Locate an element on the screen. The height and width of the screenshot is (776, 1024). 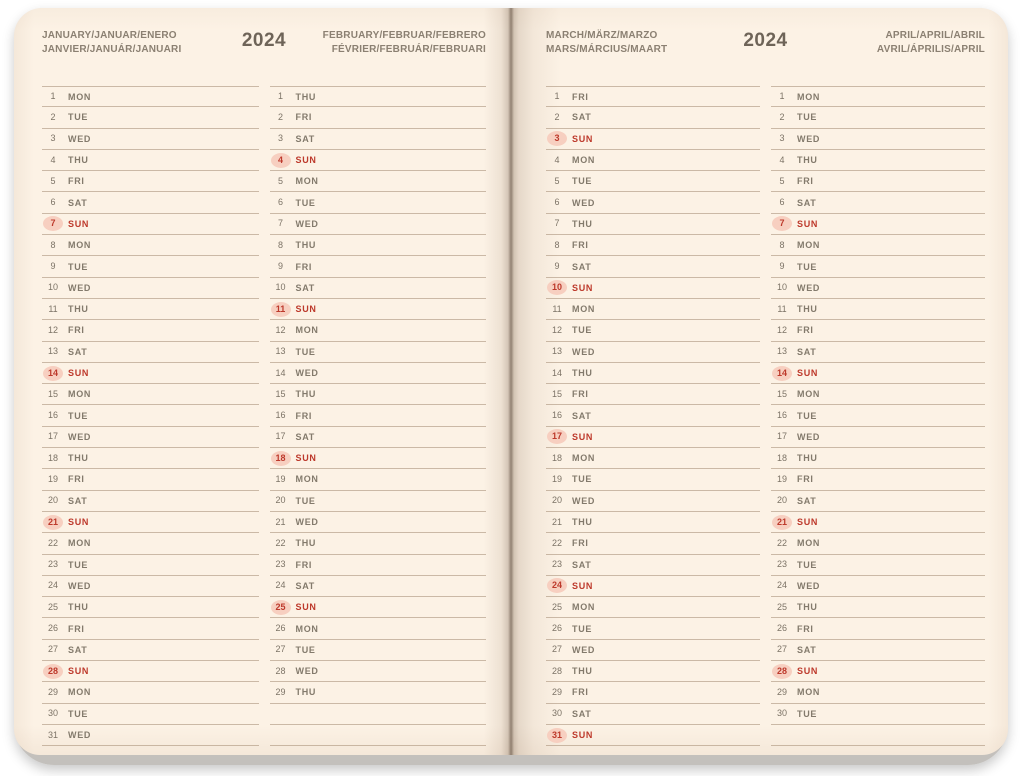
day-number: 27 is located at coordinates (52, 649).